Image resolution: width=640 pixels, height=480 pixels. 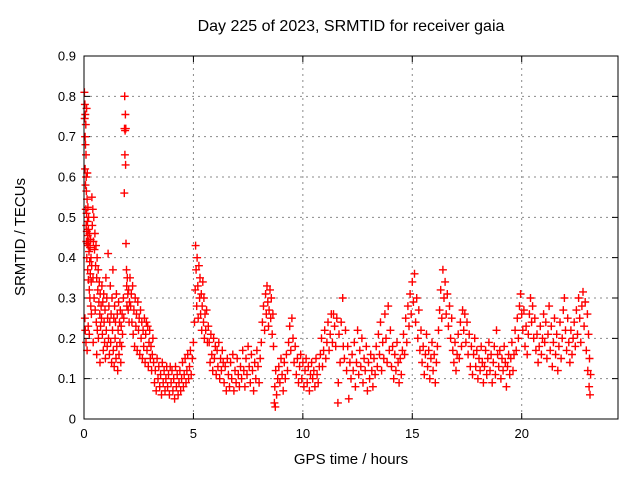 I want to click on x-tick-label: 0, so click(x=83, y=433).